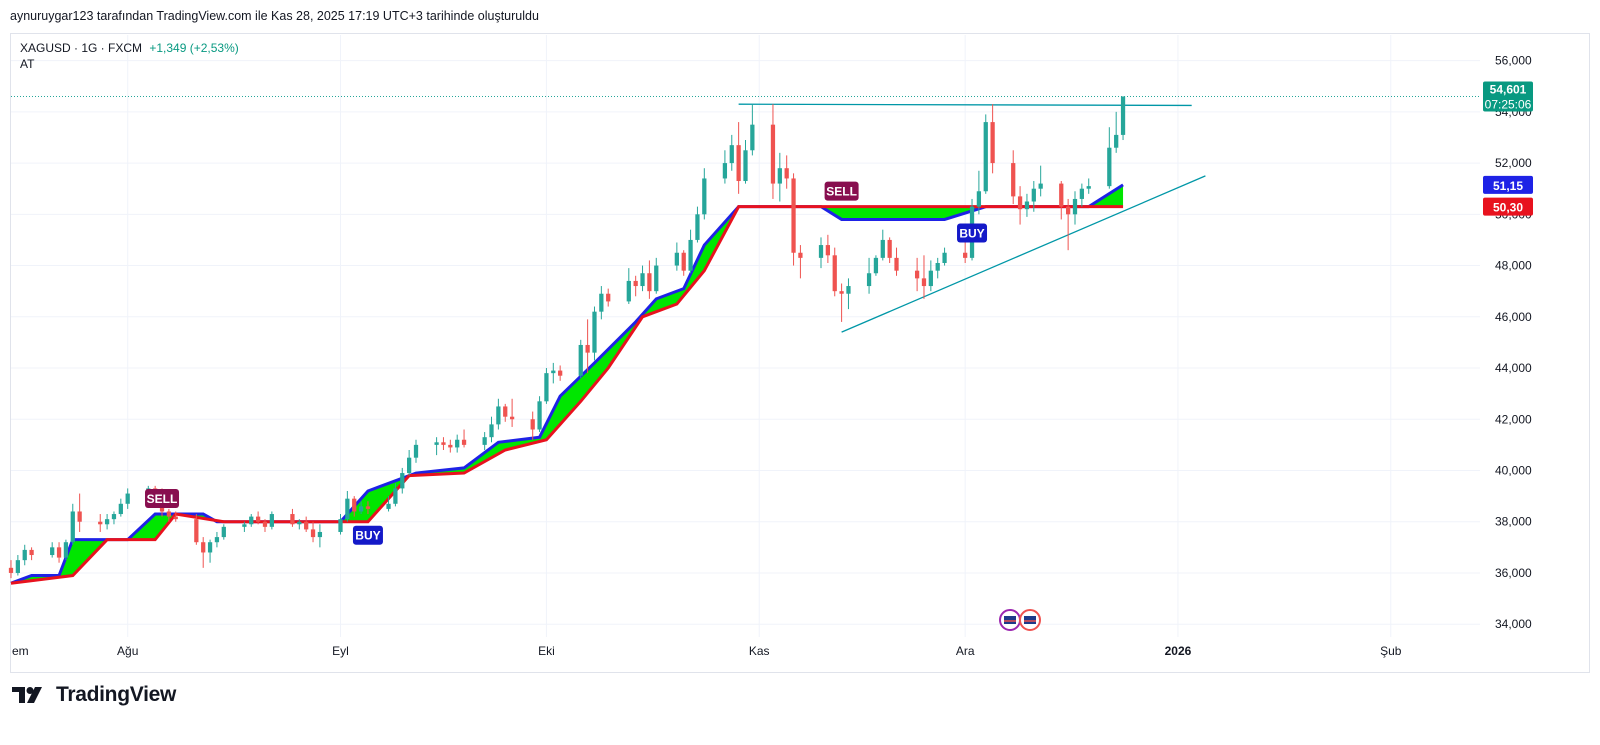  Describe the element at coordinates (129, 56) in the screenshot. I see `chart-legend: XAGUSD · 1G · FXCM +1,349 (+2,53%) AT` at that location.